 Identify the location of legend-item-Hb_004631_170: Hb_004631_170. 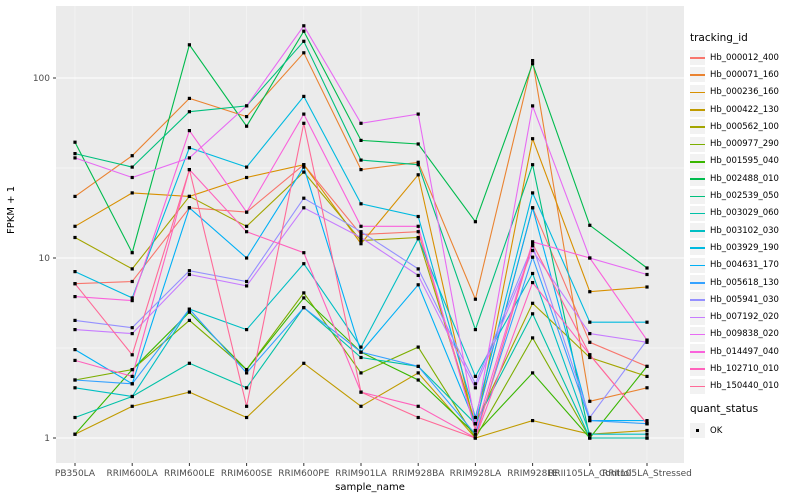
(734, 265).